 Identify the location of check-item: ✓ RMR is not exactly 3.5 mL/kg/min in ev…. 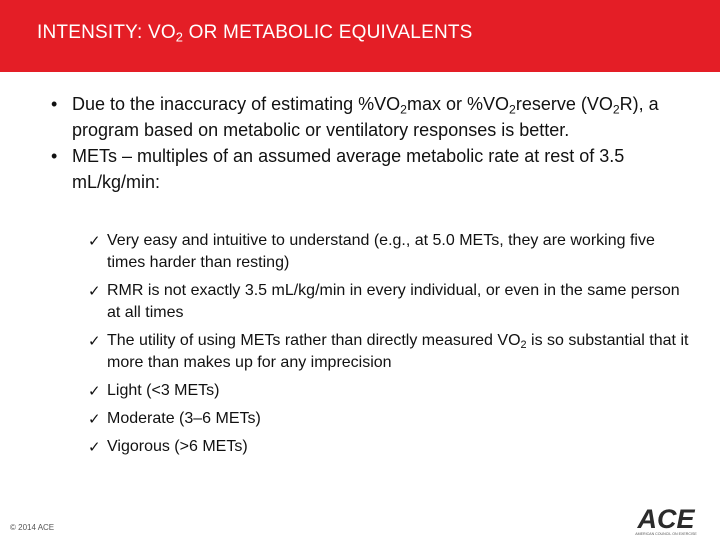
(384, 301).